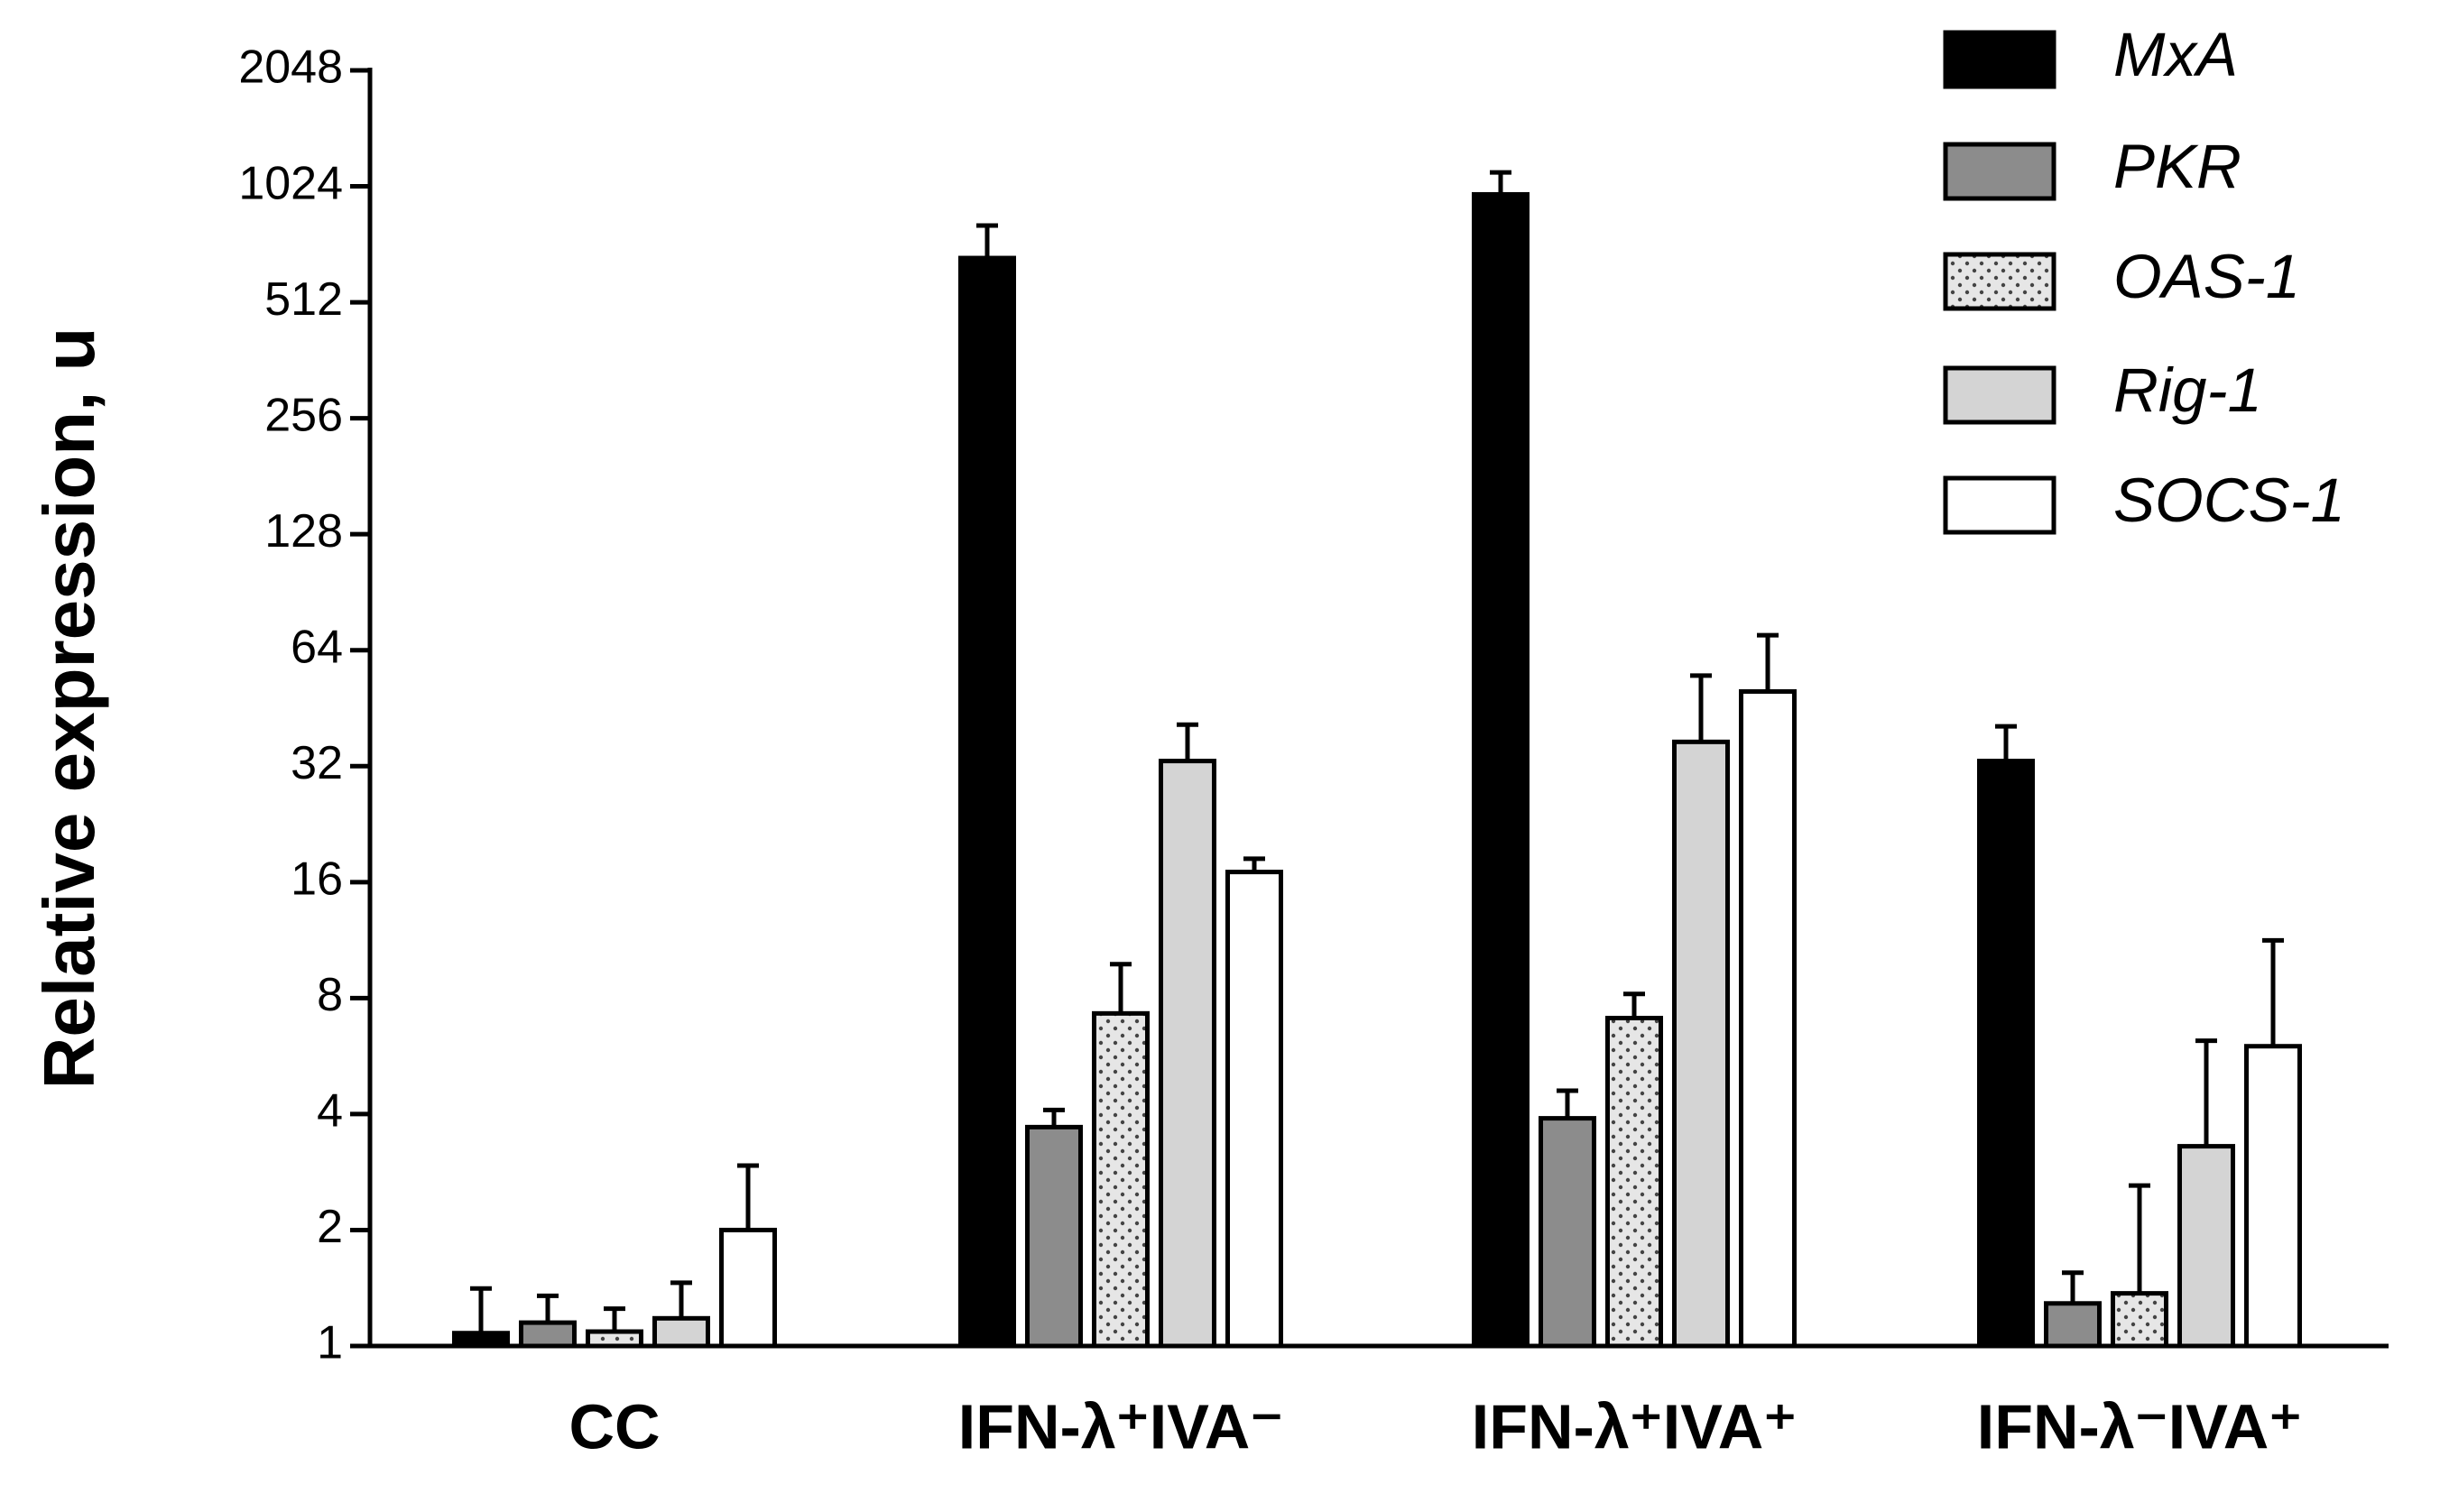 The width and height of the screenshot is (2440, 1512). Describe the element at coordinates (290, 183) in the screenshot. I see `y-tick-label: 1024` at that location.